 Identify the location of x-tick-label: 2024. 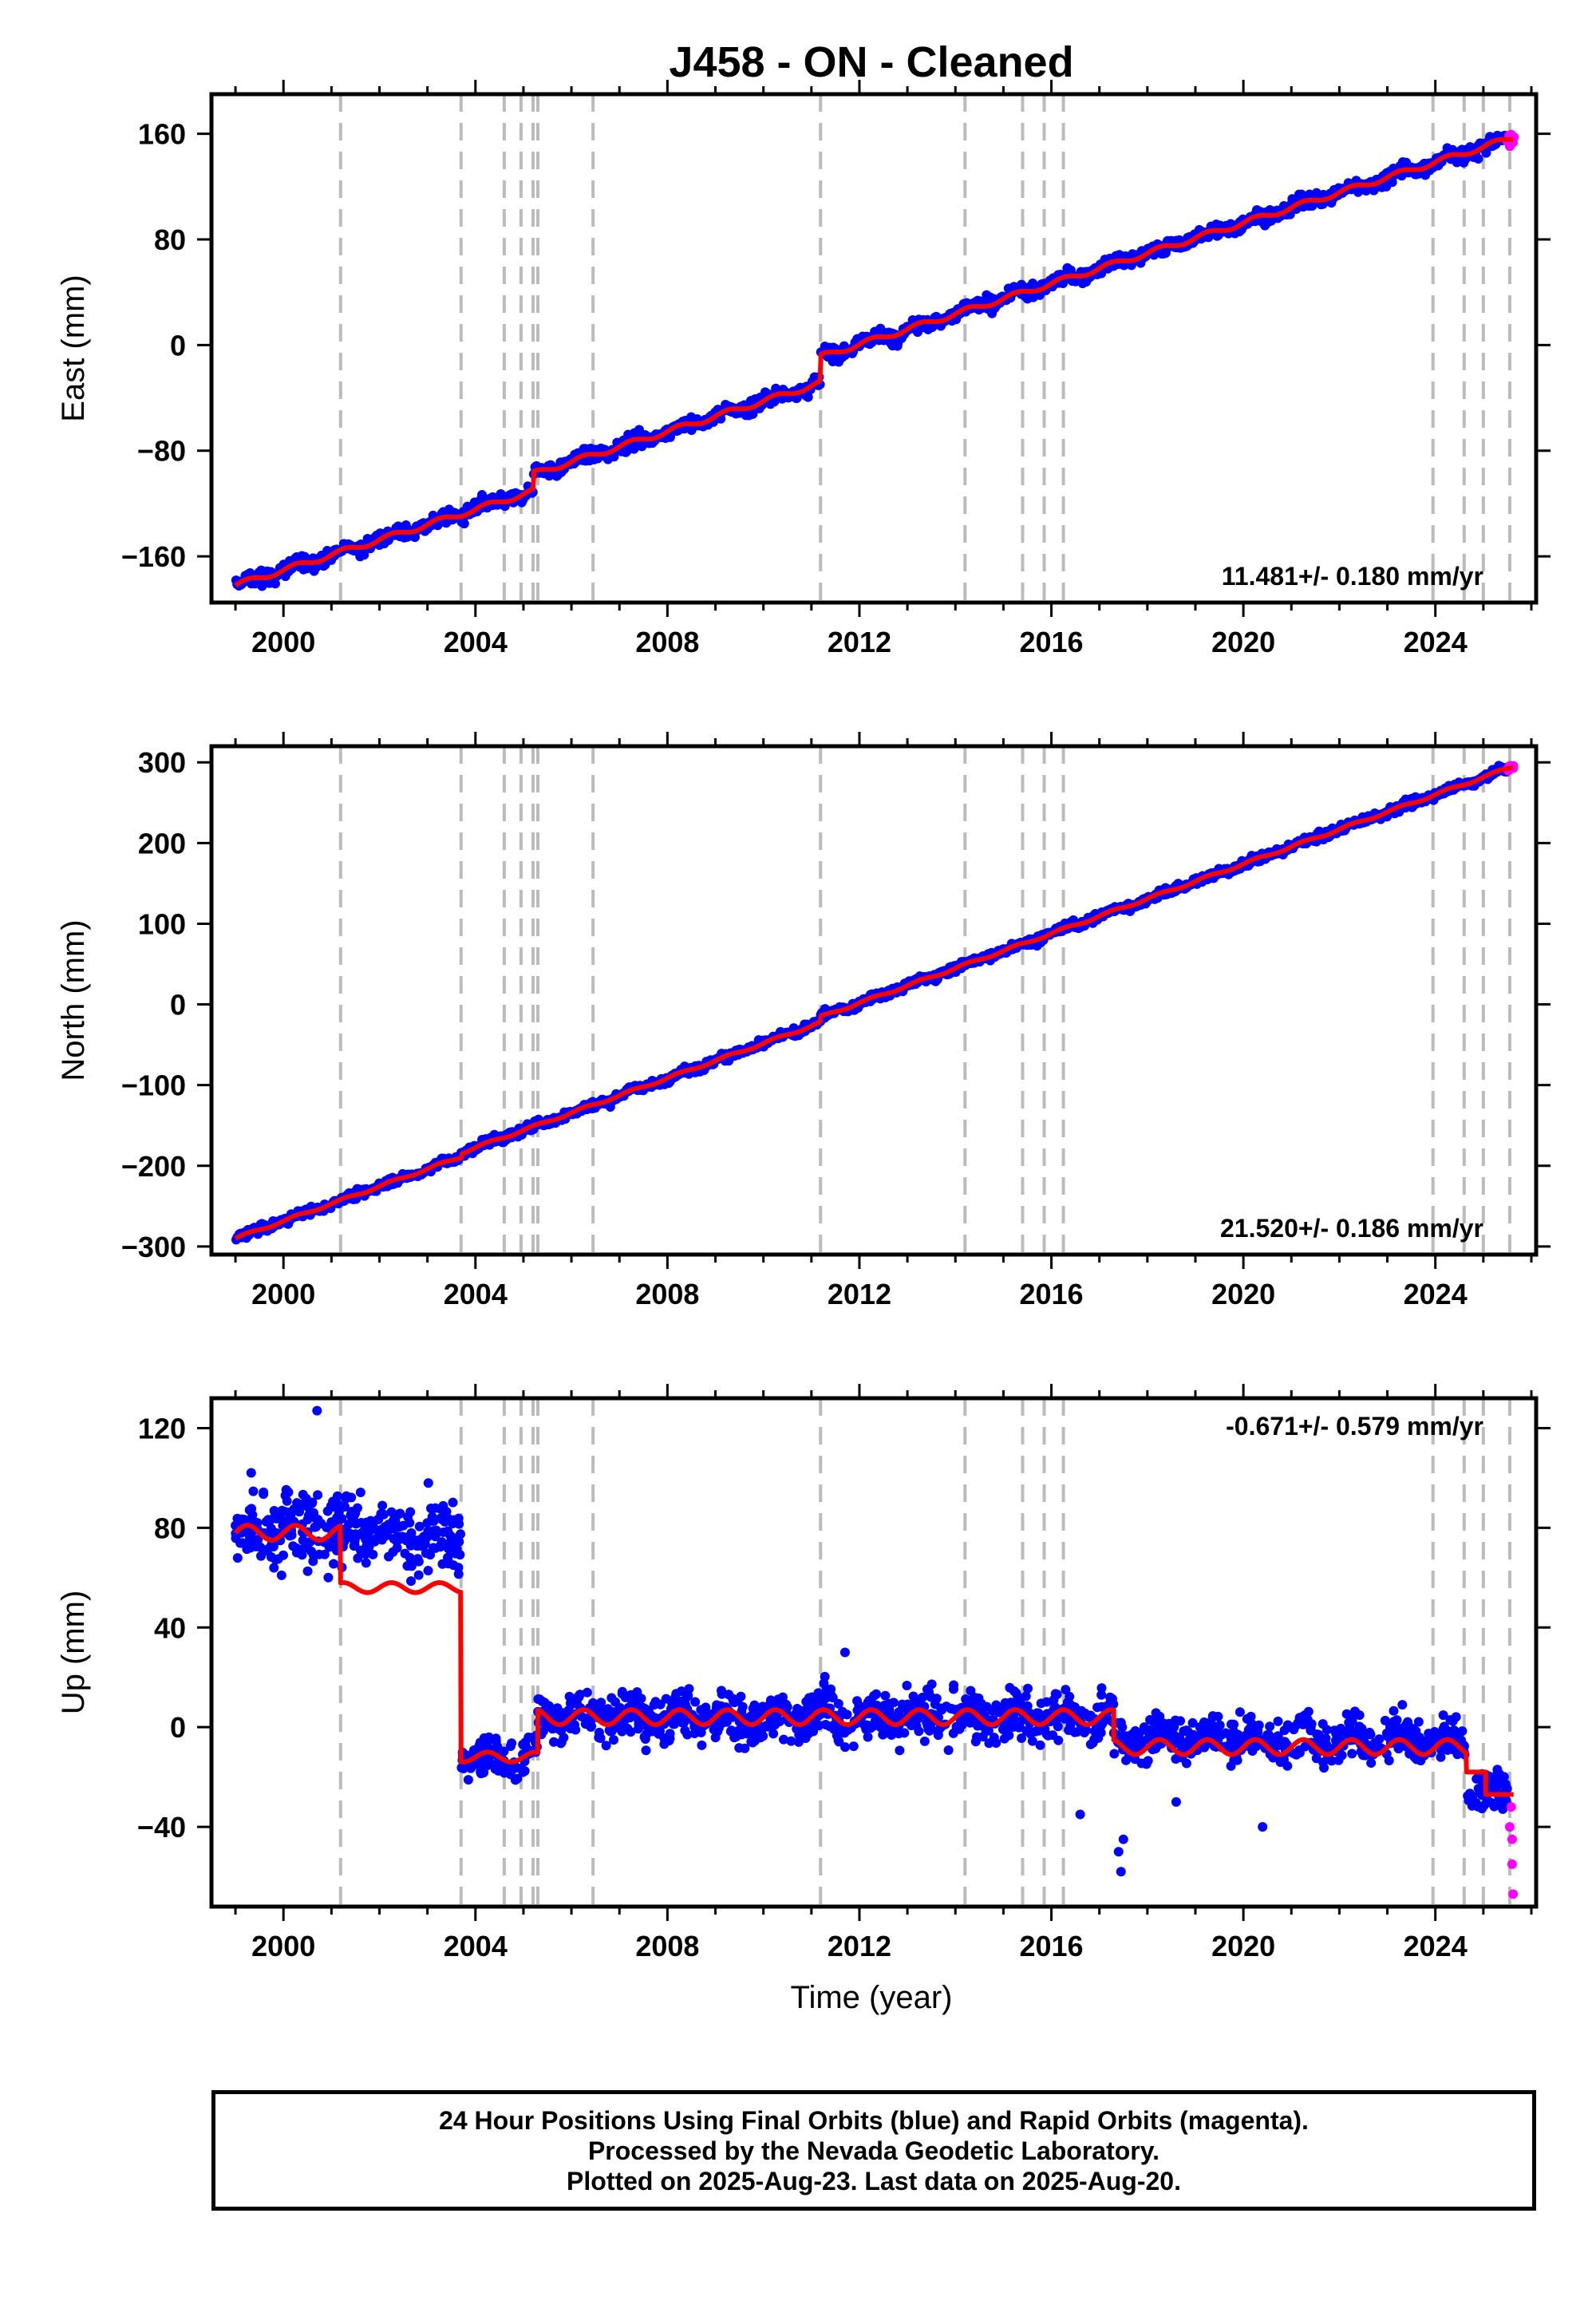
(1436, 1294).